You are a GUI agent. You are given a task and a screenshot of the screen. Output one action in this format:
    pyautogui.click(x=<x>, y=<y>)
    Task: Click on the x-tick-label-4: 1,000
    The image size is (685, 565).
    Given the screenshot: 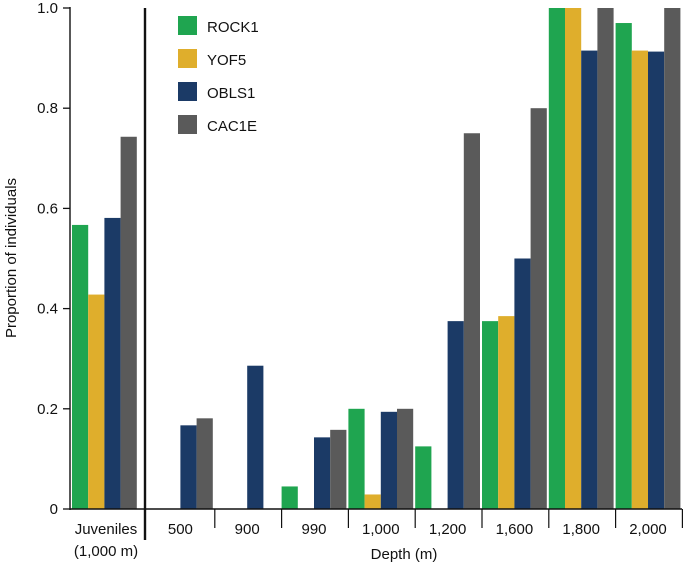 What is the action you would take?
    pyautogui.click(x=381, y=529)
    